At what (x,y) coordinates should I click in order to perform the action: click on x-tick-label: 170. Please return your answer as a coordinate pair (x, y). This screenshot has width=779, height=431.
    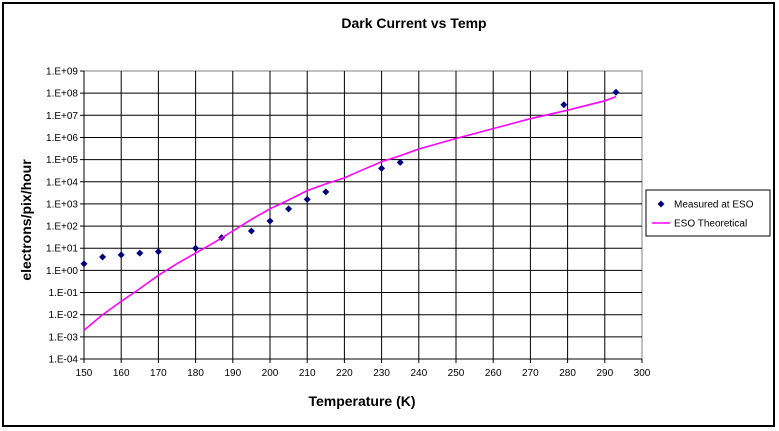
    Looking at the image, I should click on (158, 373).